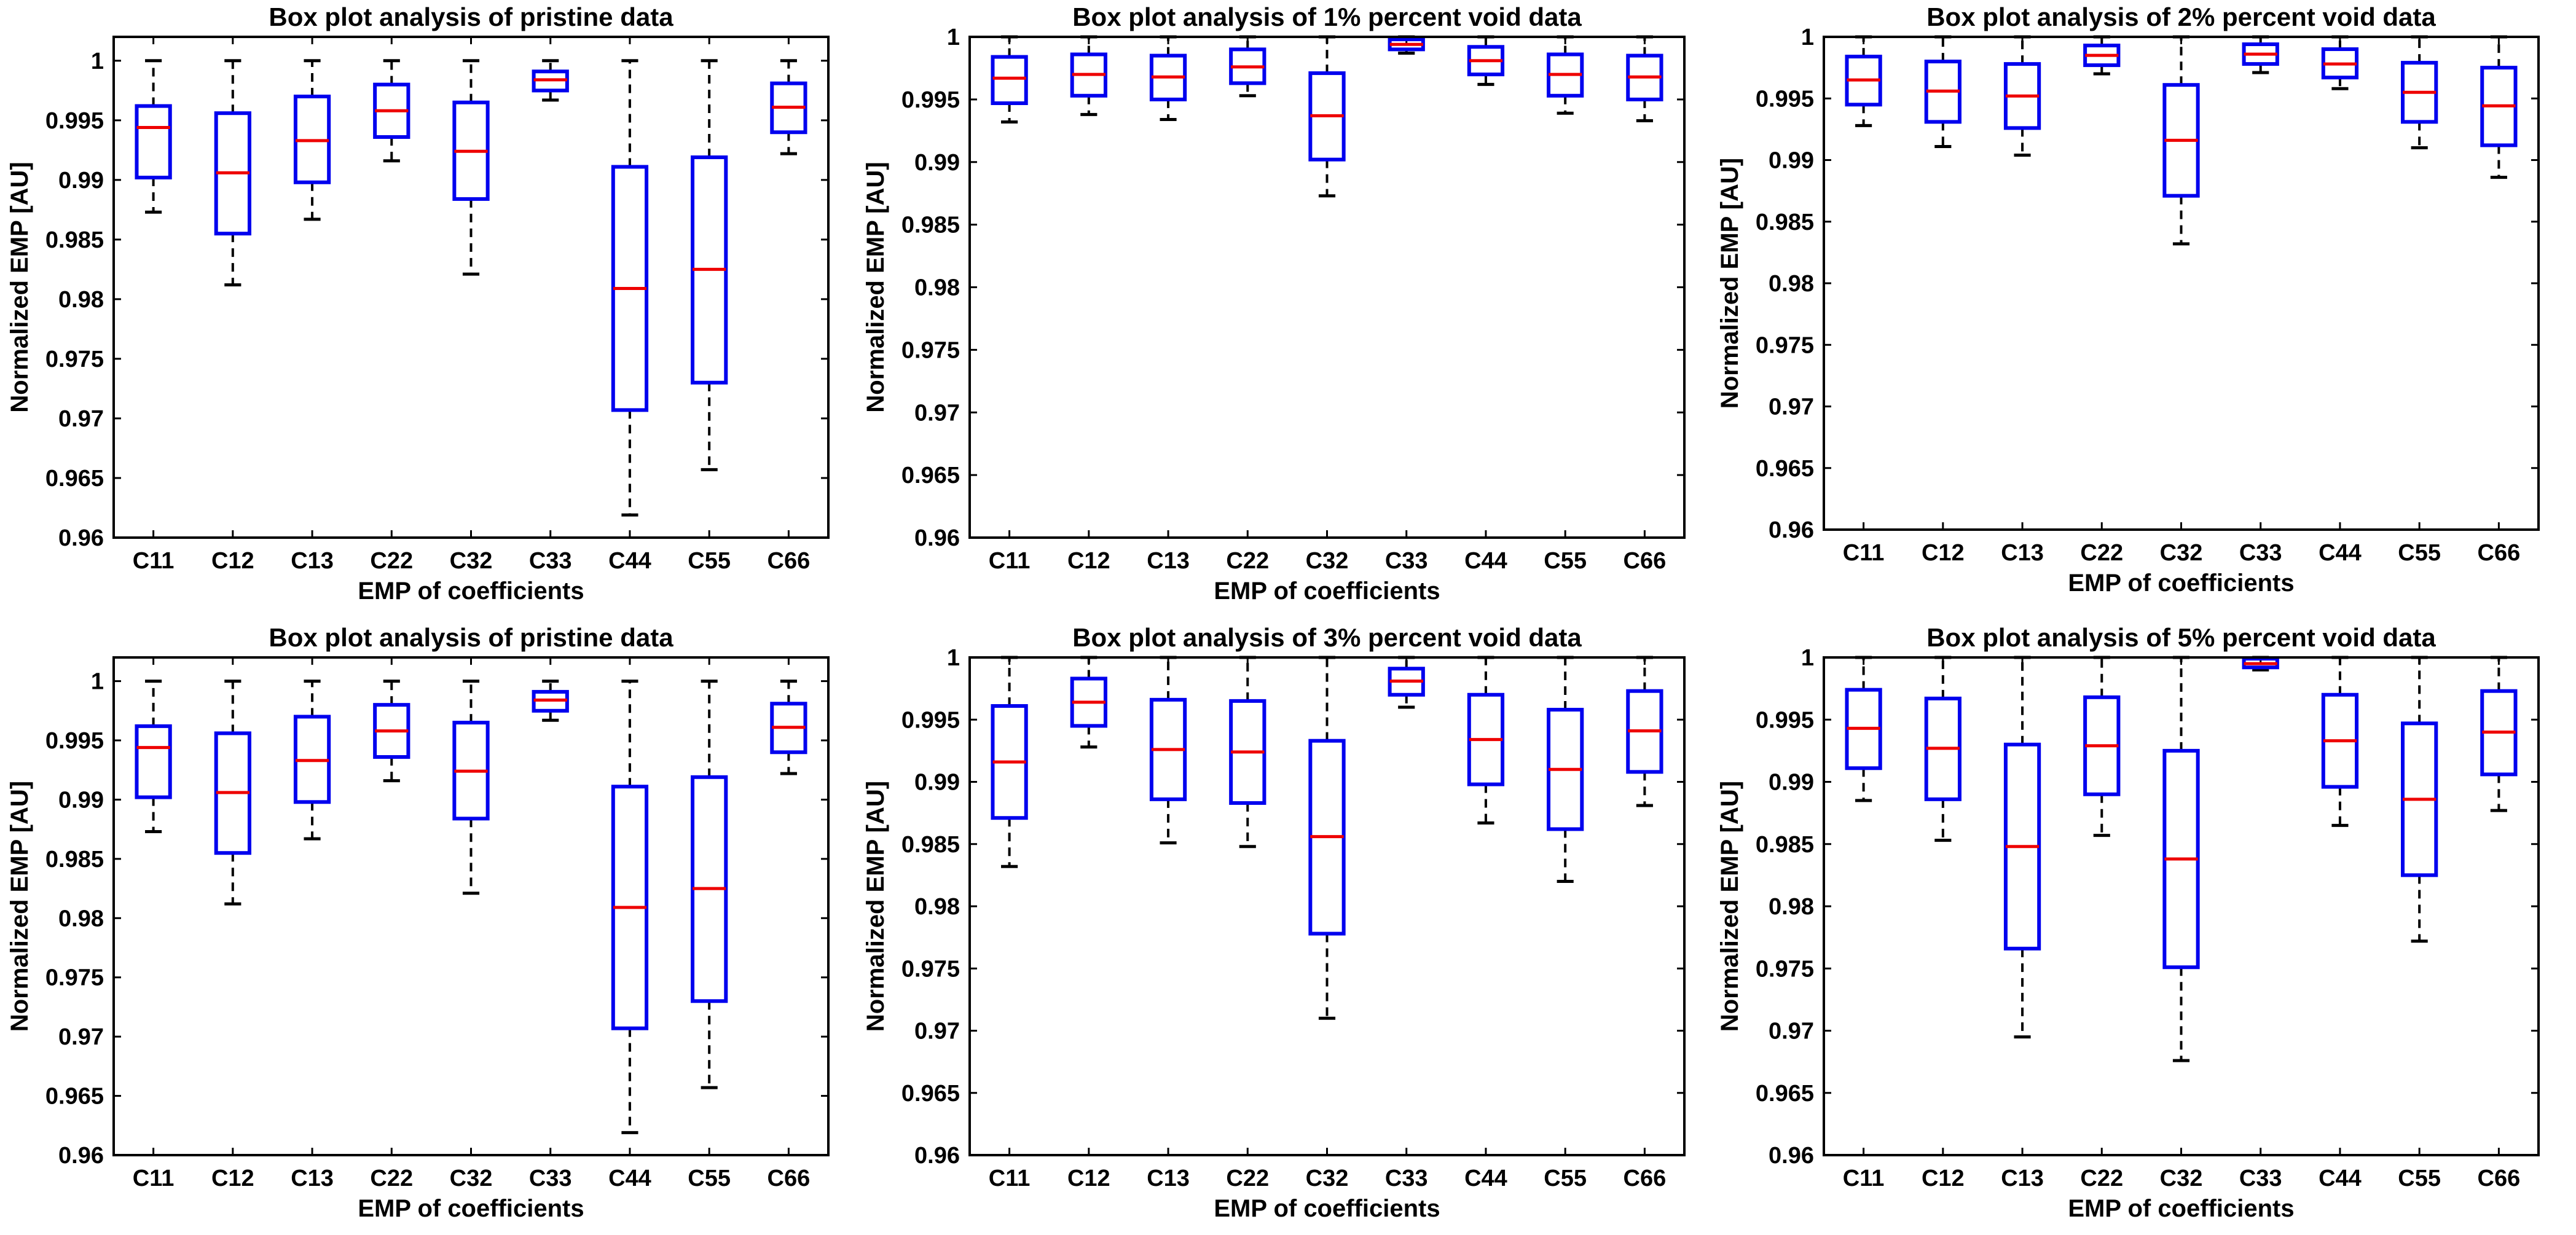 Image resolution: width=2576 pixels, height=1235 pixels. What do you see at coordinates (153, 142) in the screenshot?
I see `iqr-box` at bounding box center [153, 142].